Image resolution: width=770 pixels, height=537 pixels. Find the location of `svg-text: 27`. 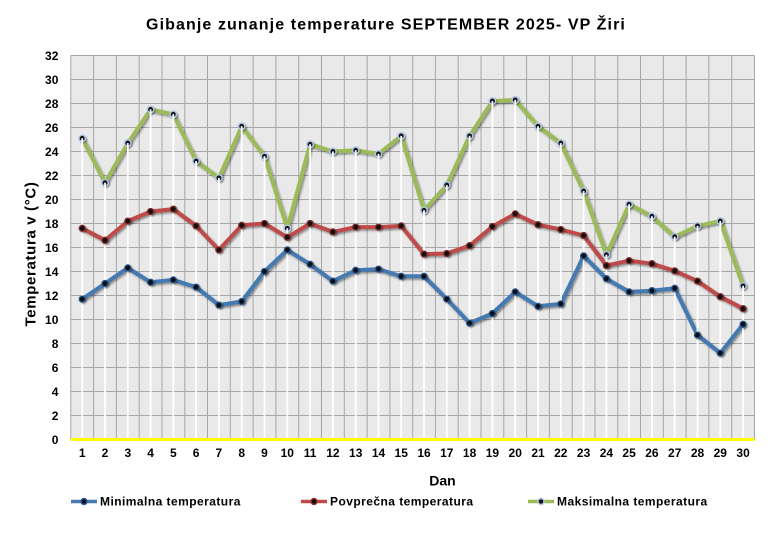

svg-text: 27 is located at coordinates (675, 453).